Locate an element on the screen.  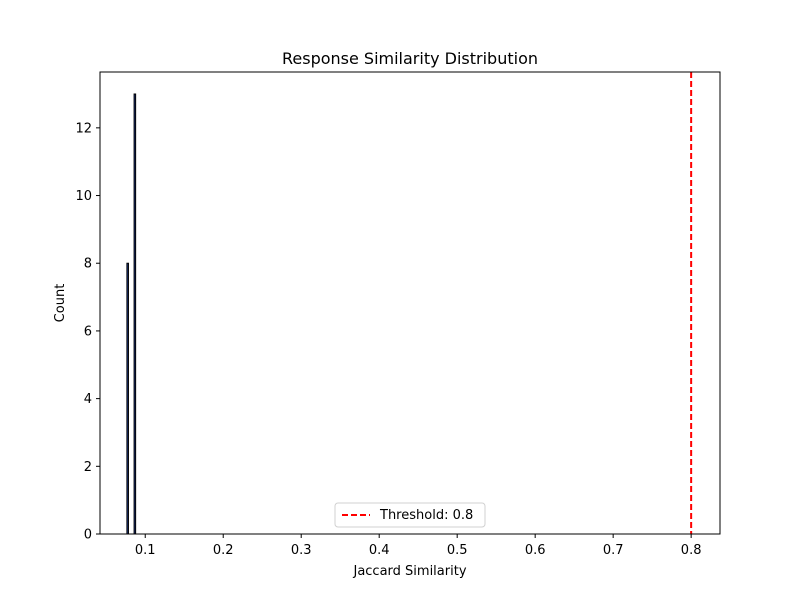
y-tick-label: 8 is located at coordinates (88, 264).